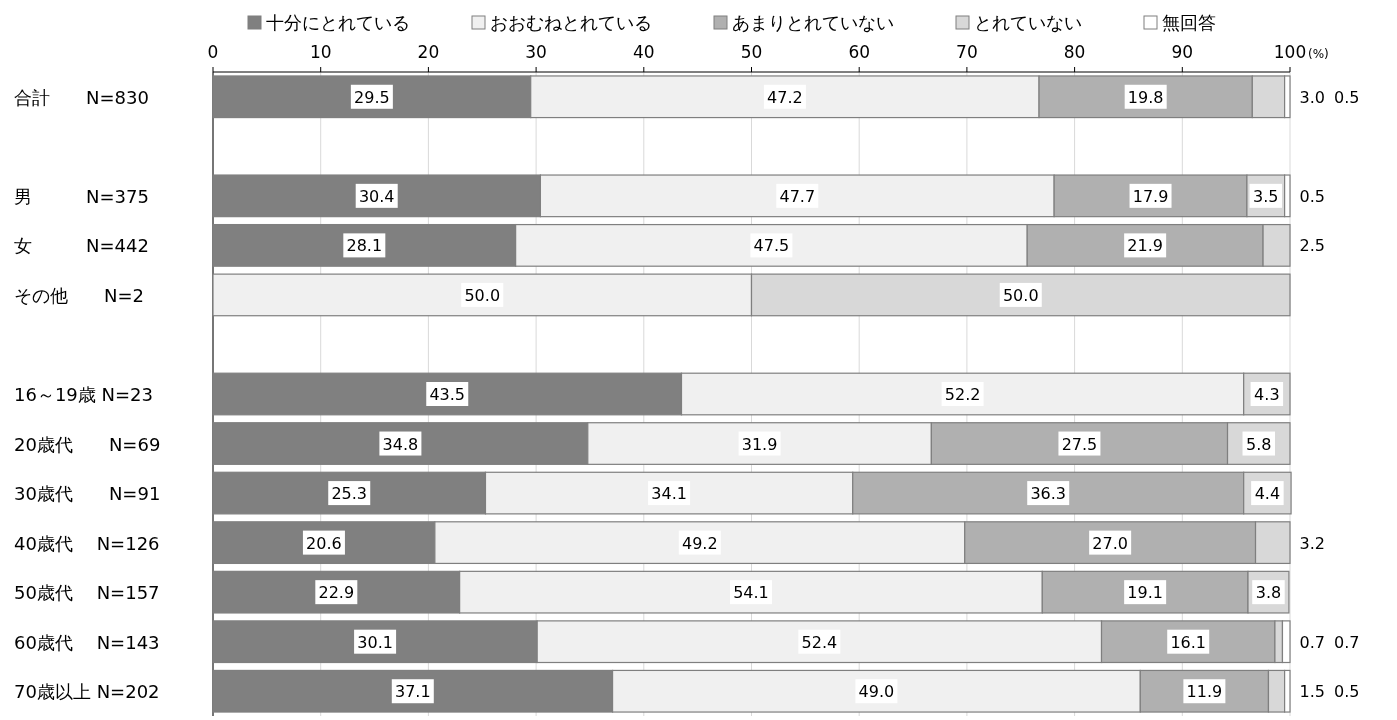 This screenshot has height=720, width=1397. I want to click on legend-label: 無回答, so click(1189, 22).